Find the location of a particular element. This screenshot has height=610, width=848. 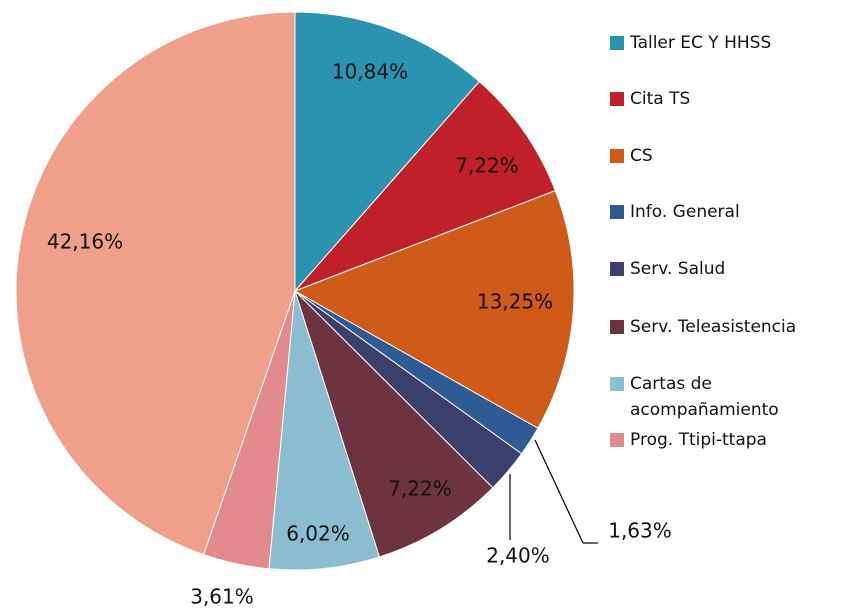

legend-label: Prog. Ttipi-ttapa is located at coordinates (698, 440).